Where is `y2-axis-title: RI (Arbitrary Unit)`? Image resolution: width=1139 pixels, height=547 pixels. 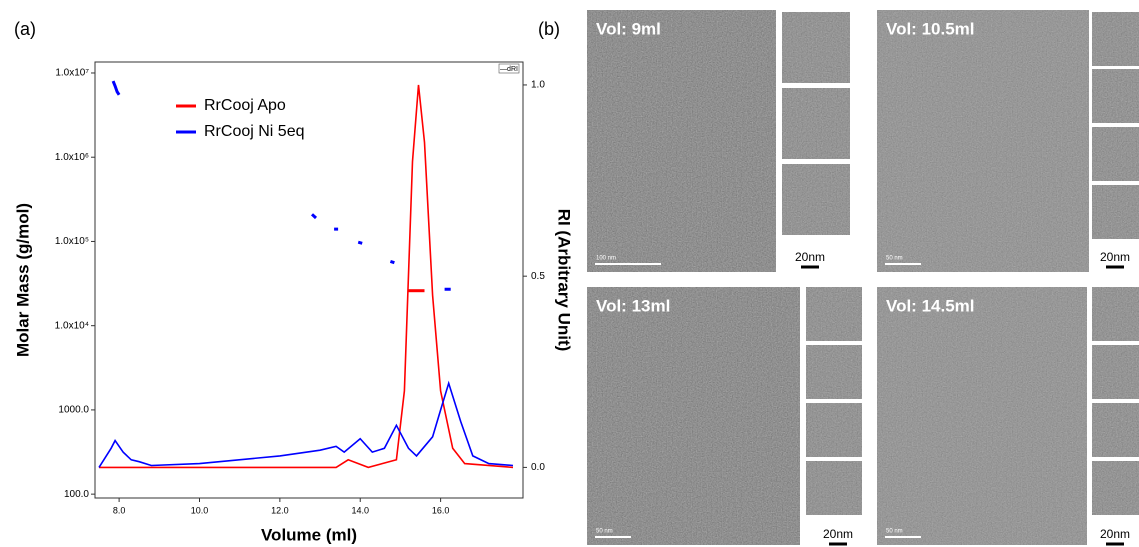
y2-axis-title: RI (Arbitrary Unit) is located at coordinates (564, 280).